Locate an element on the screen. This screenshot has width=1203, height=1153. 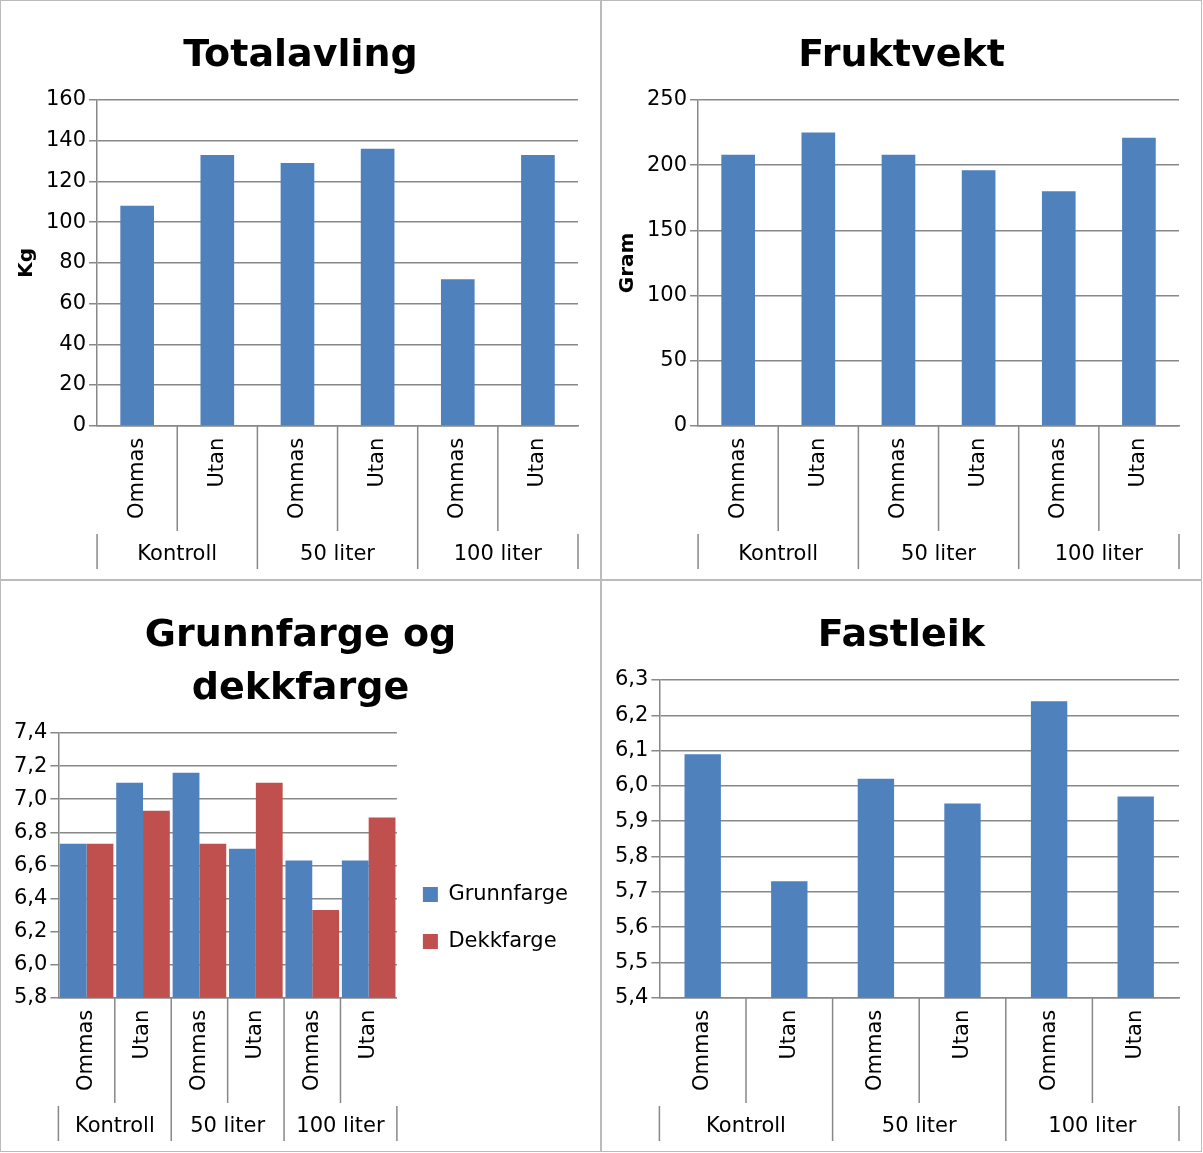
y-tick-label: 60 is located at coordinates (73, 302).